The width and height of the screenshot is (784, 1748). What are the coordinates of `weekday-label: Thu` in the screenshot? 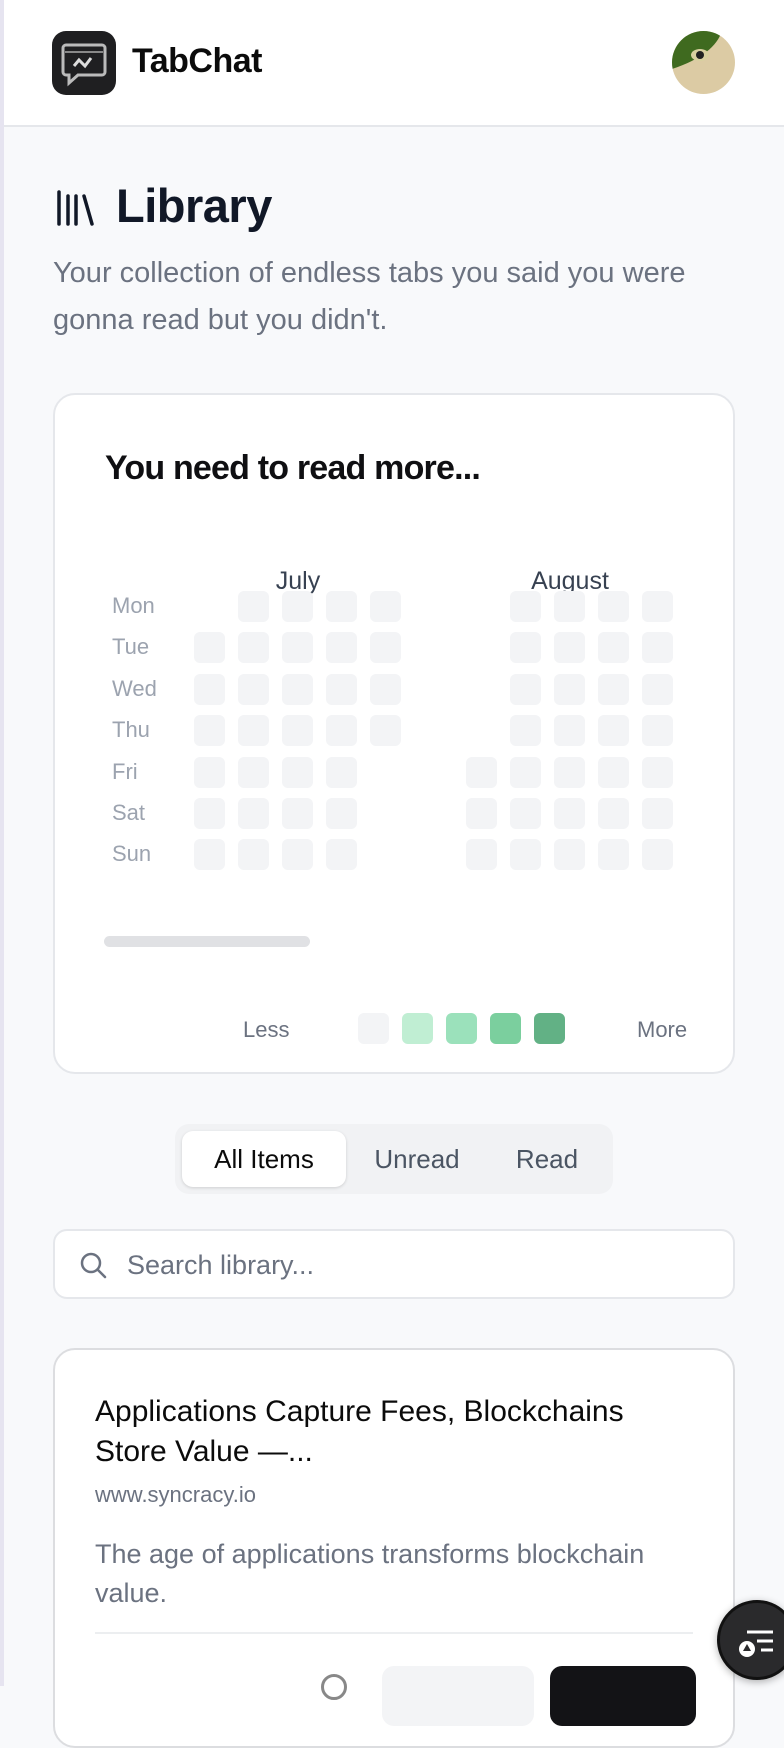 It's located at (131, 730).